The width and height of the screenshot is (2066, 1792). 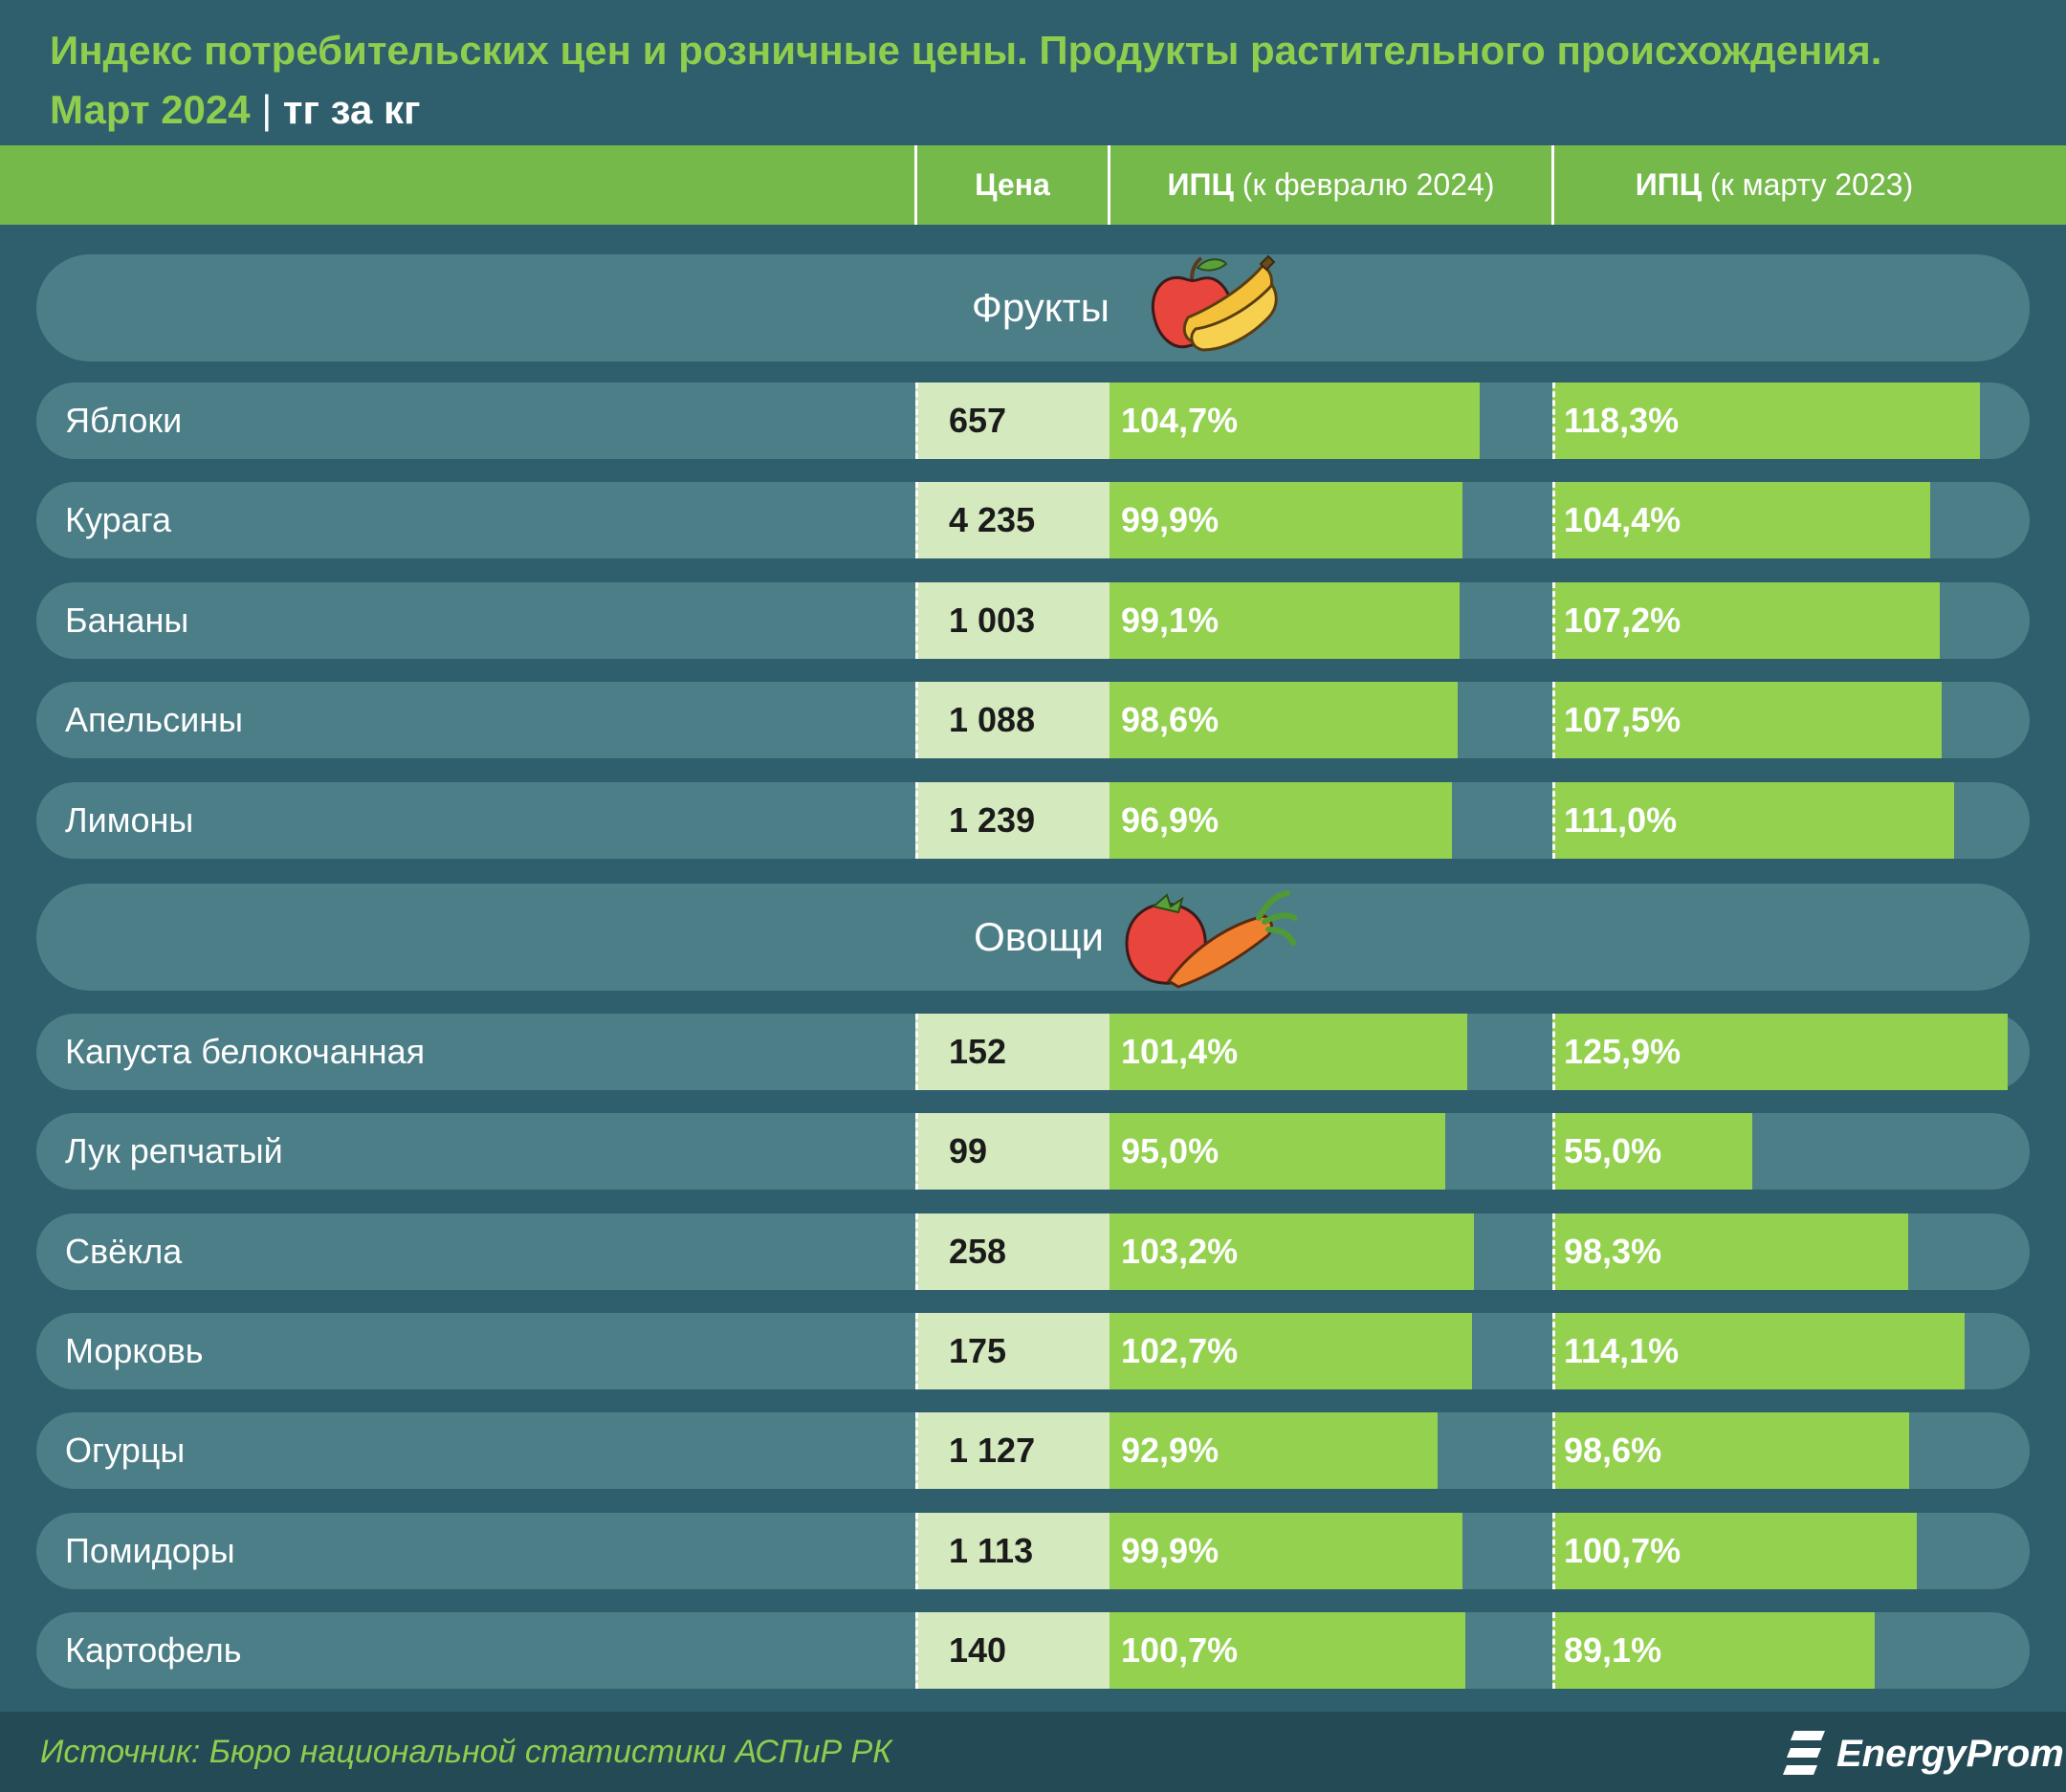 What do you see at coordinates (1170, 820) in the screenshot?
I see `cpi-feb-label: 96,9%` at bounding box center [1170, 820].